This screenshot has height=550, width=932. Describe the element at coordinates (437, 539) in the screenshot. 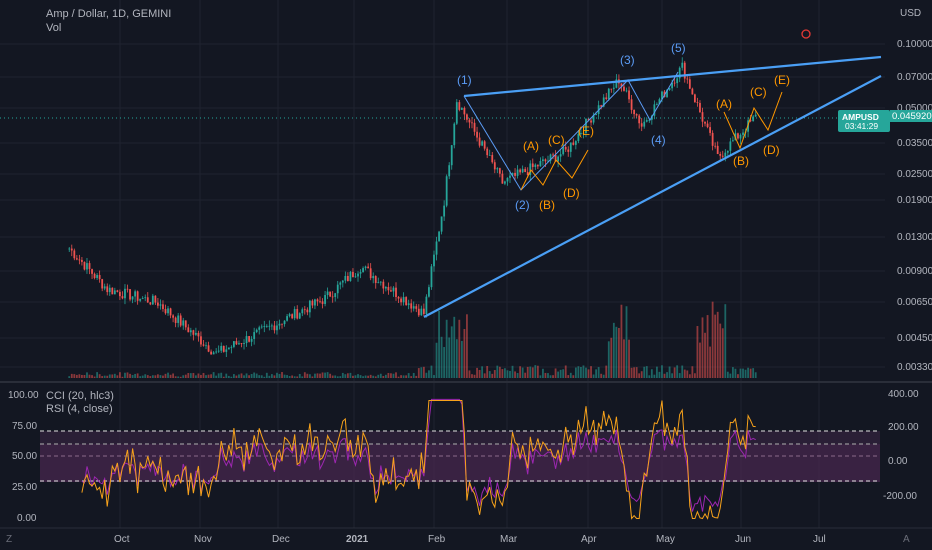

I see `time-label: Feb` at that location.